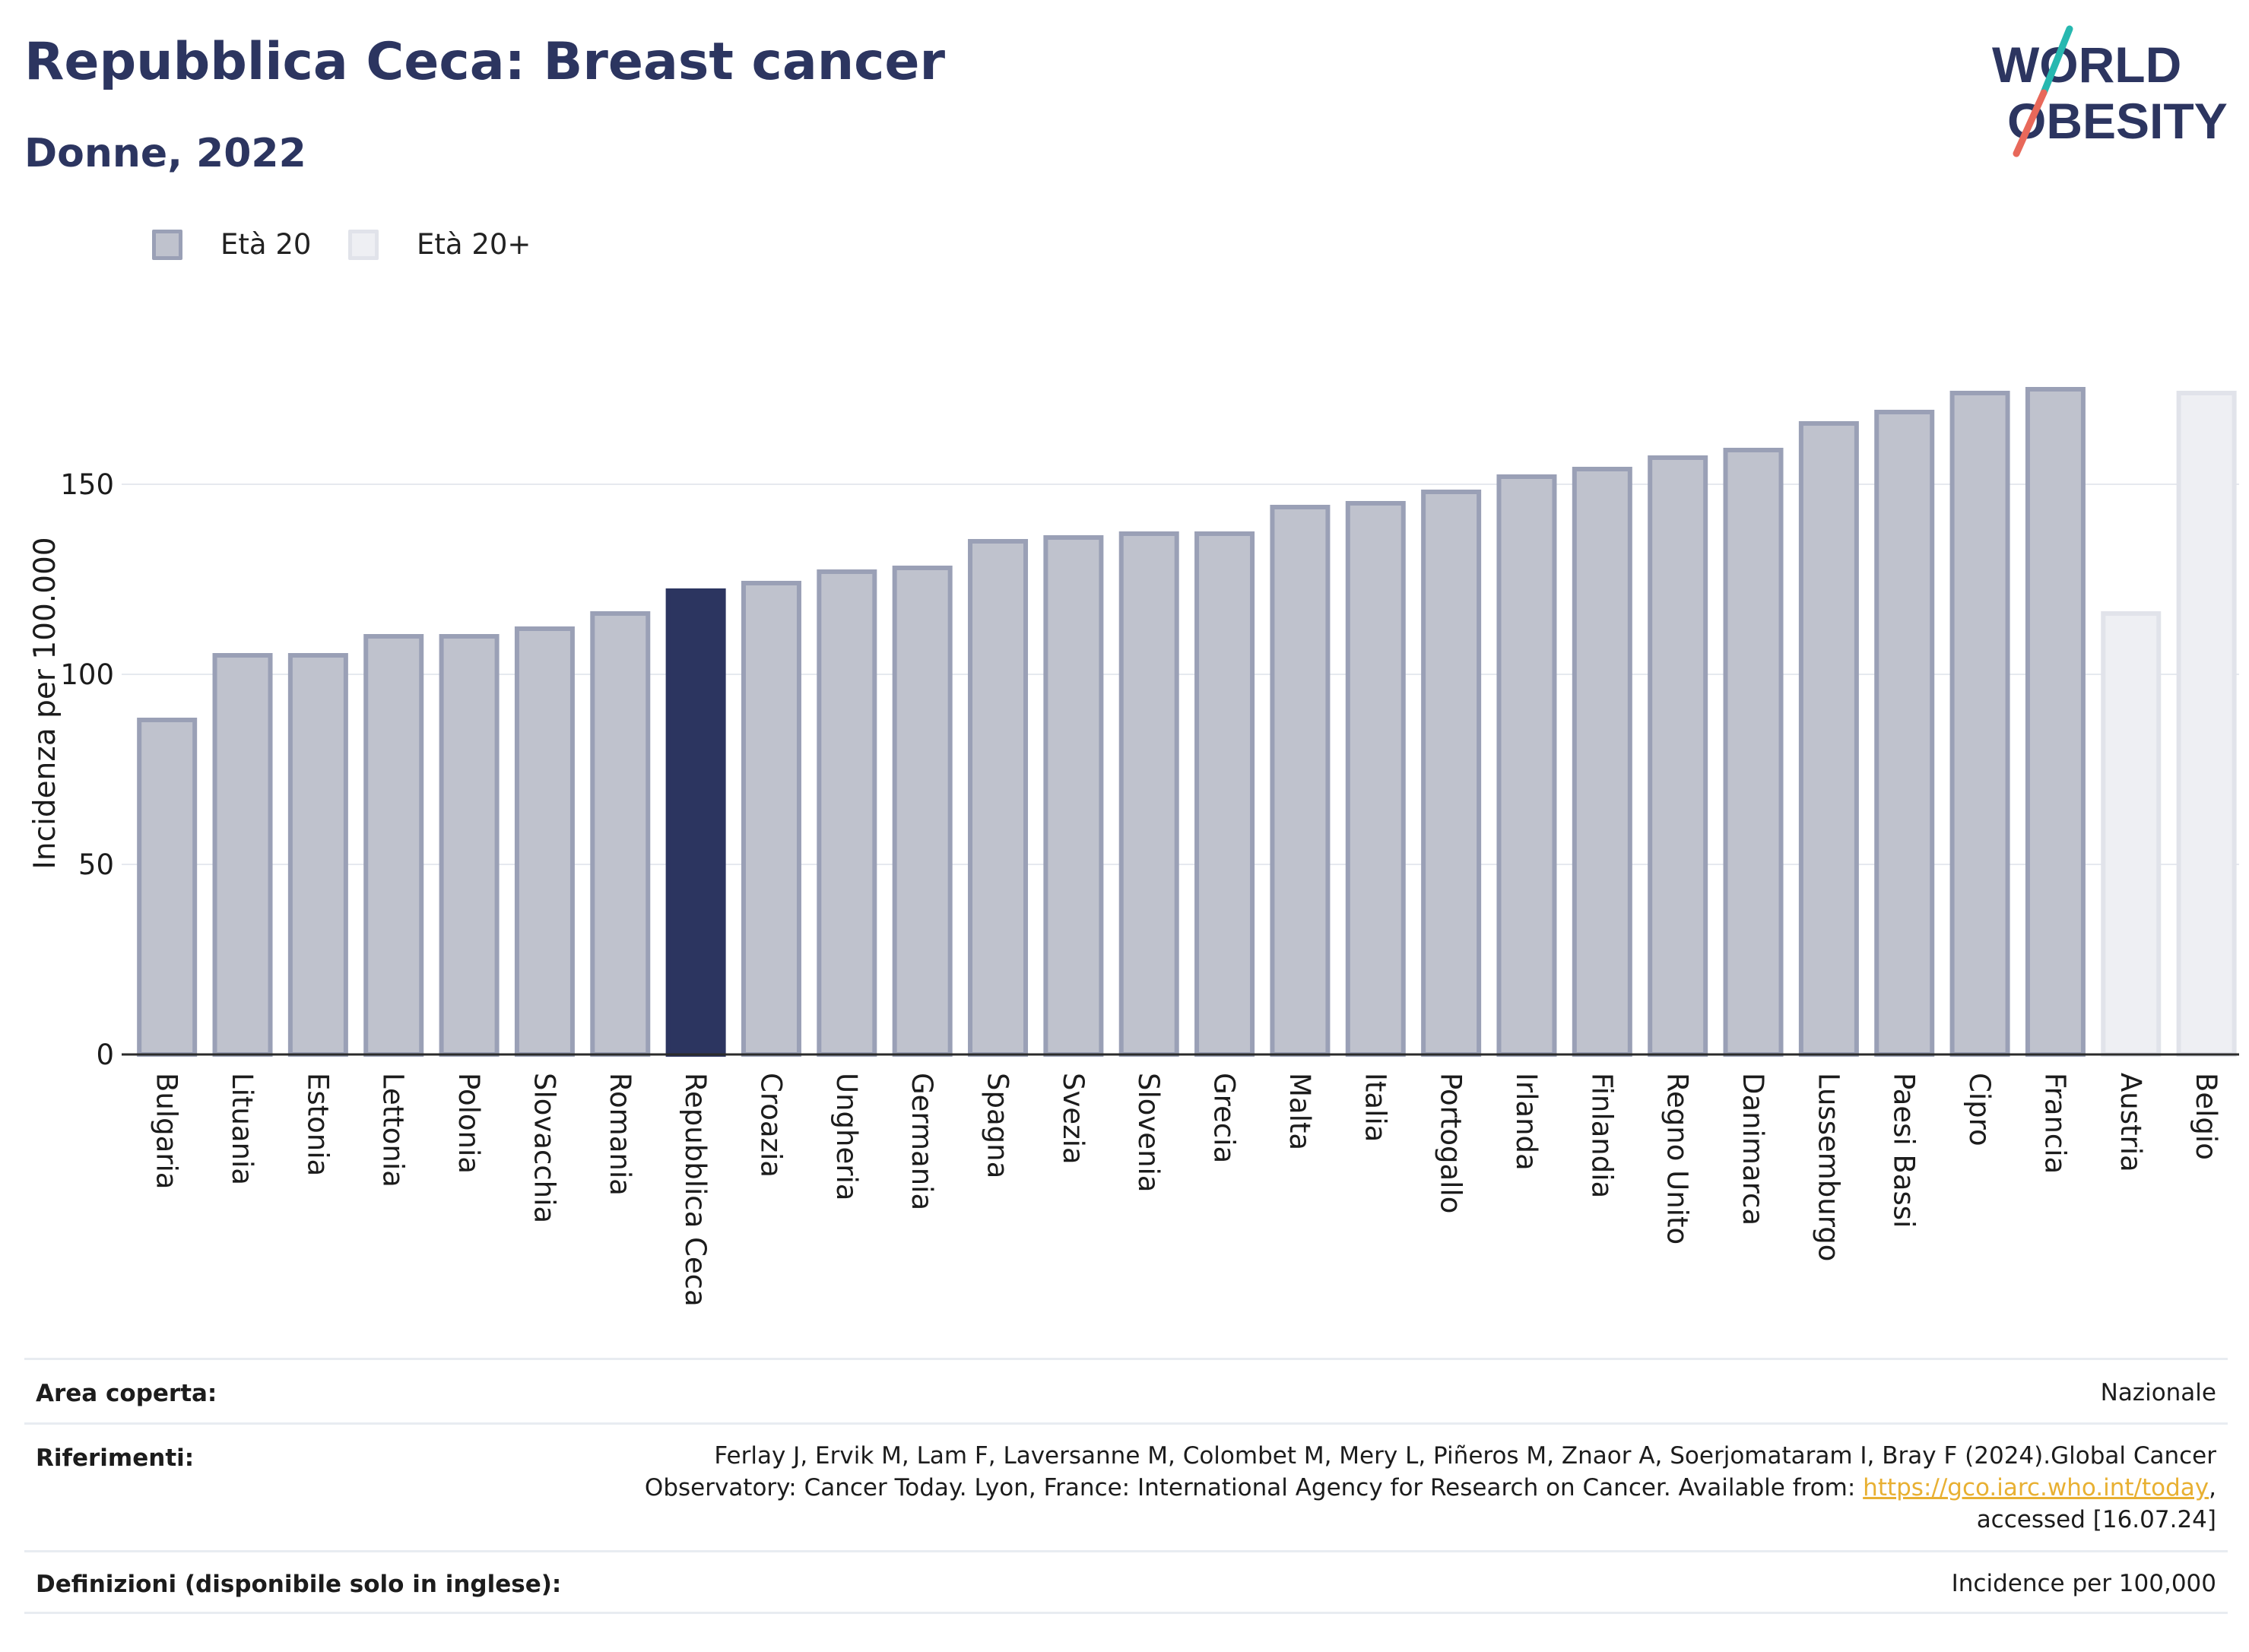 The image size is (2249, 1652). What do you see at coordinates (1451, 773) in the screenshot?
I see `bar-portogallo` at bounding box center [1451, 773].